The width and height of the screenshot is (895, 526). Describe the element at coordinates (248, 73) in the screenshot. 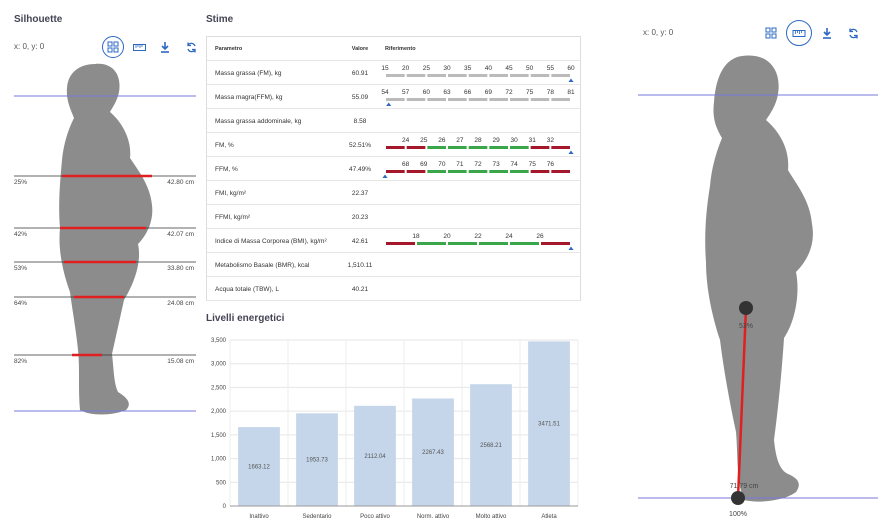

I see `param-name: Massa grassa (FM), kg` at that location.